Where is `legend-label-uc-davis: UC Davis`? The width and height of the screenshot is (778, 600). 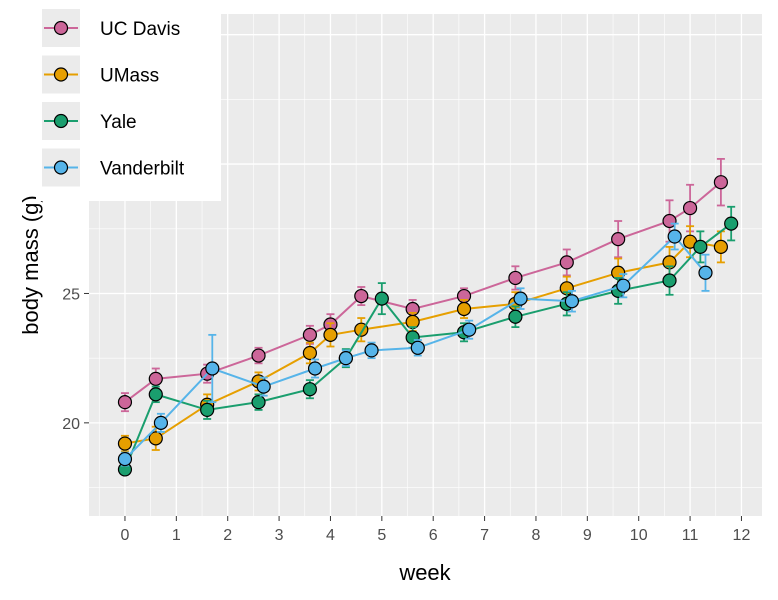 legend-label-uc-davis: UC Davis is located at coordinates (140, 29).